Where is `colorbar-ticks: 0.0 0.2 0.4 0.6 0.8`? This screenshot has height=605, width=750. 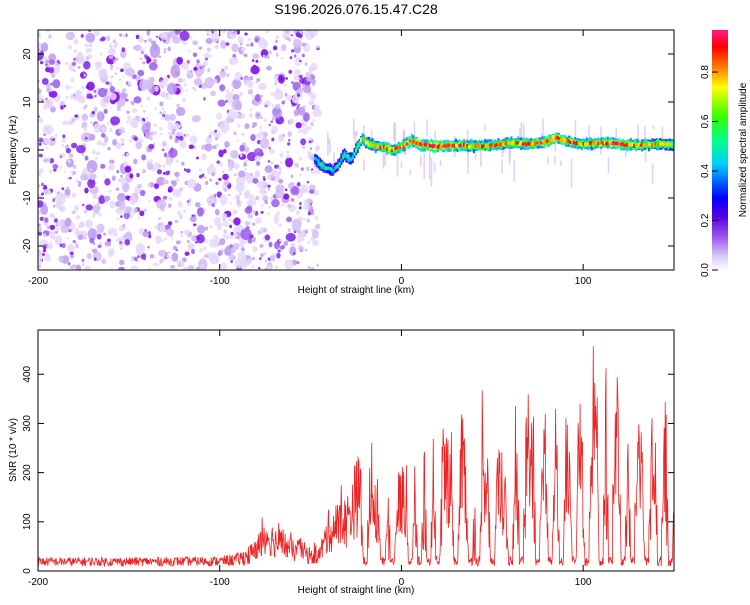 colorbar-ticks: 0.0 0.2 0.4 0.6 0.8 is located at coordinates (709, 171).